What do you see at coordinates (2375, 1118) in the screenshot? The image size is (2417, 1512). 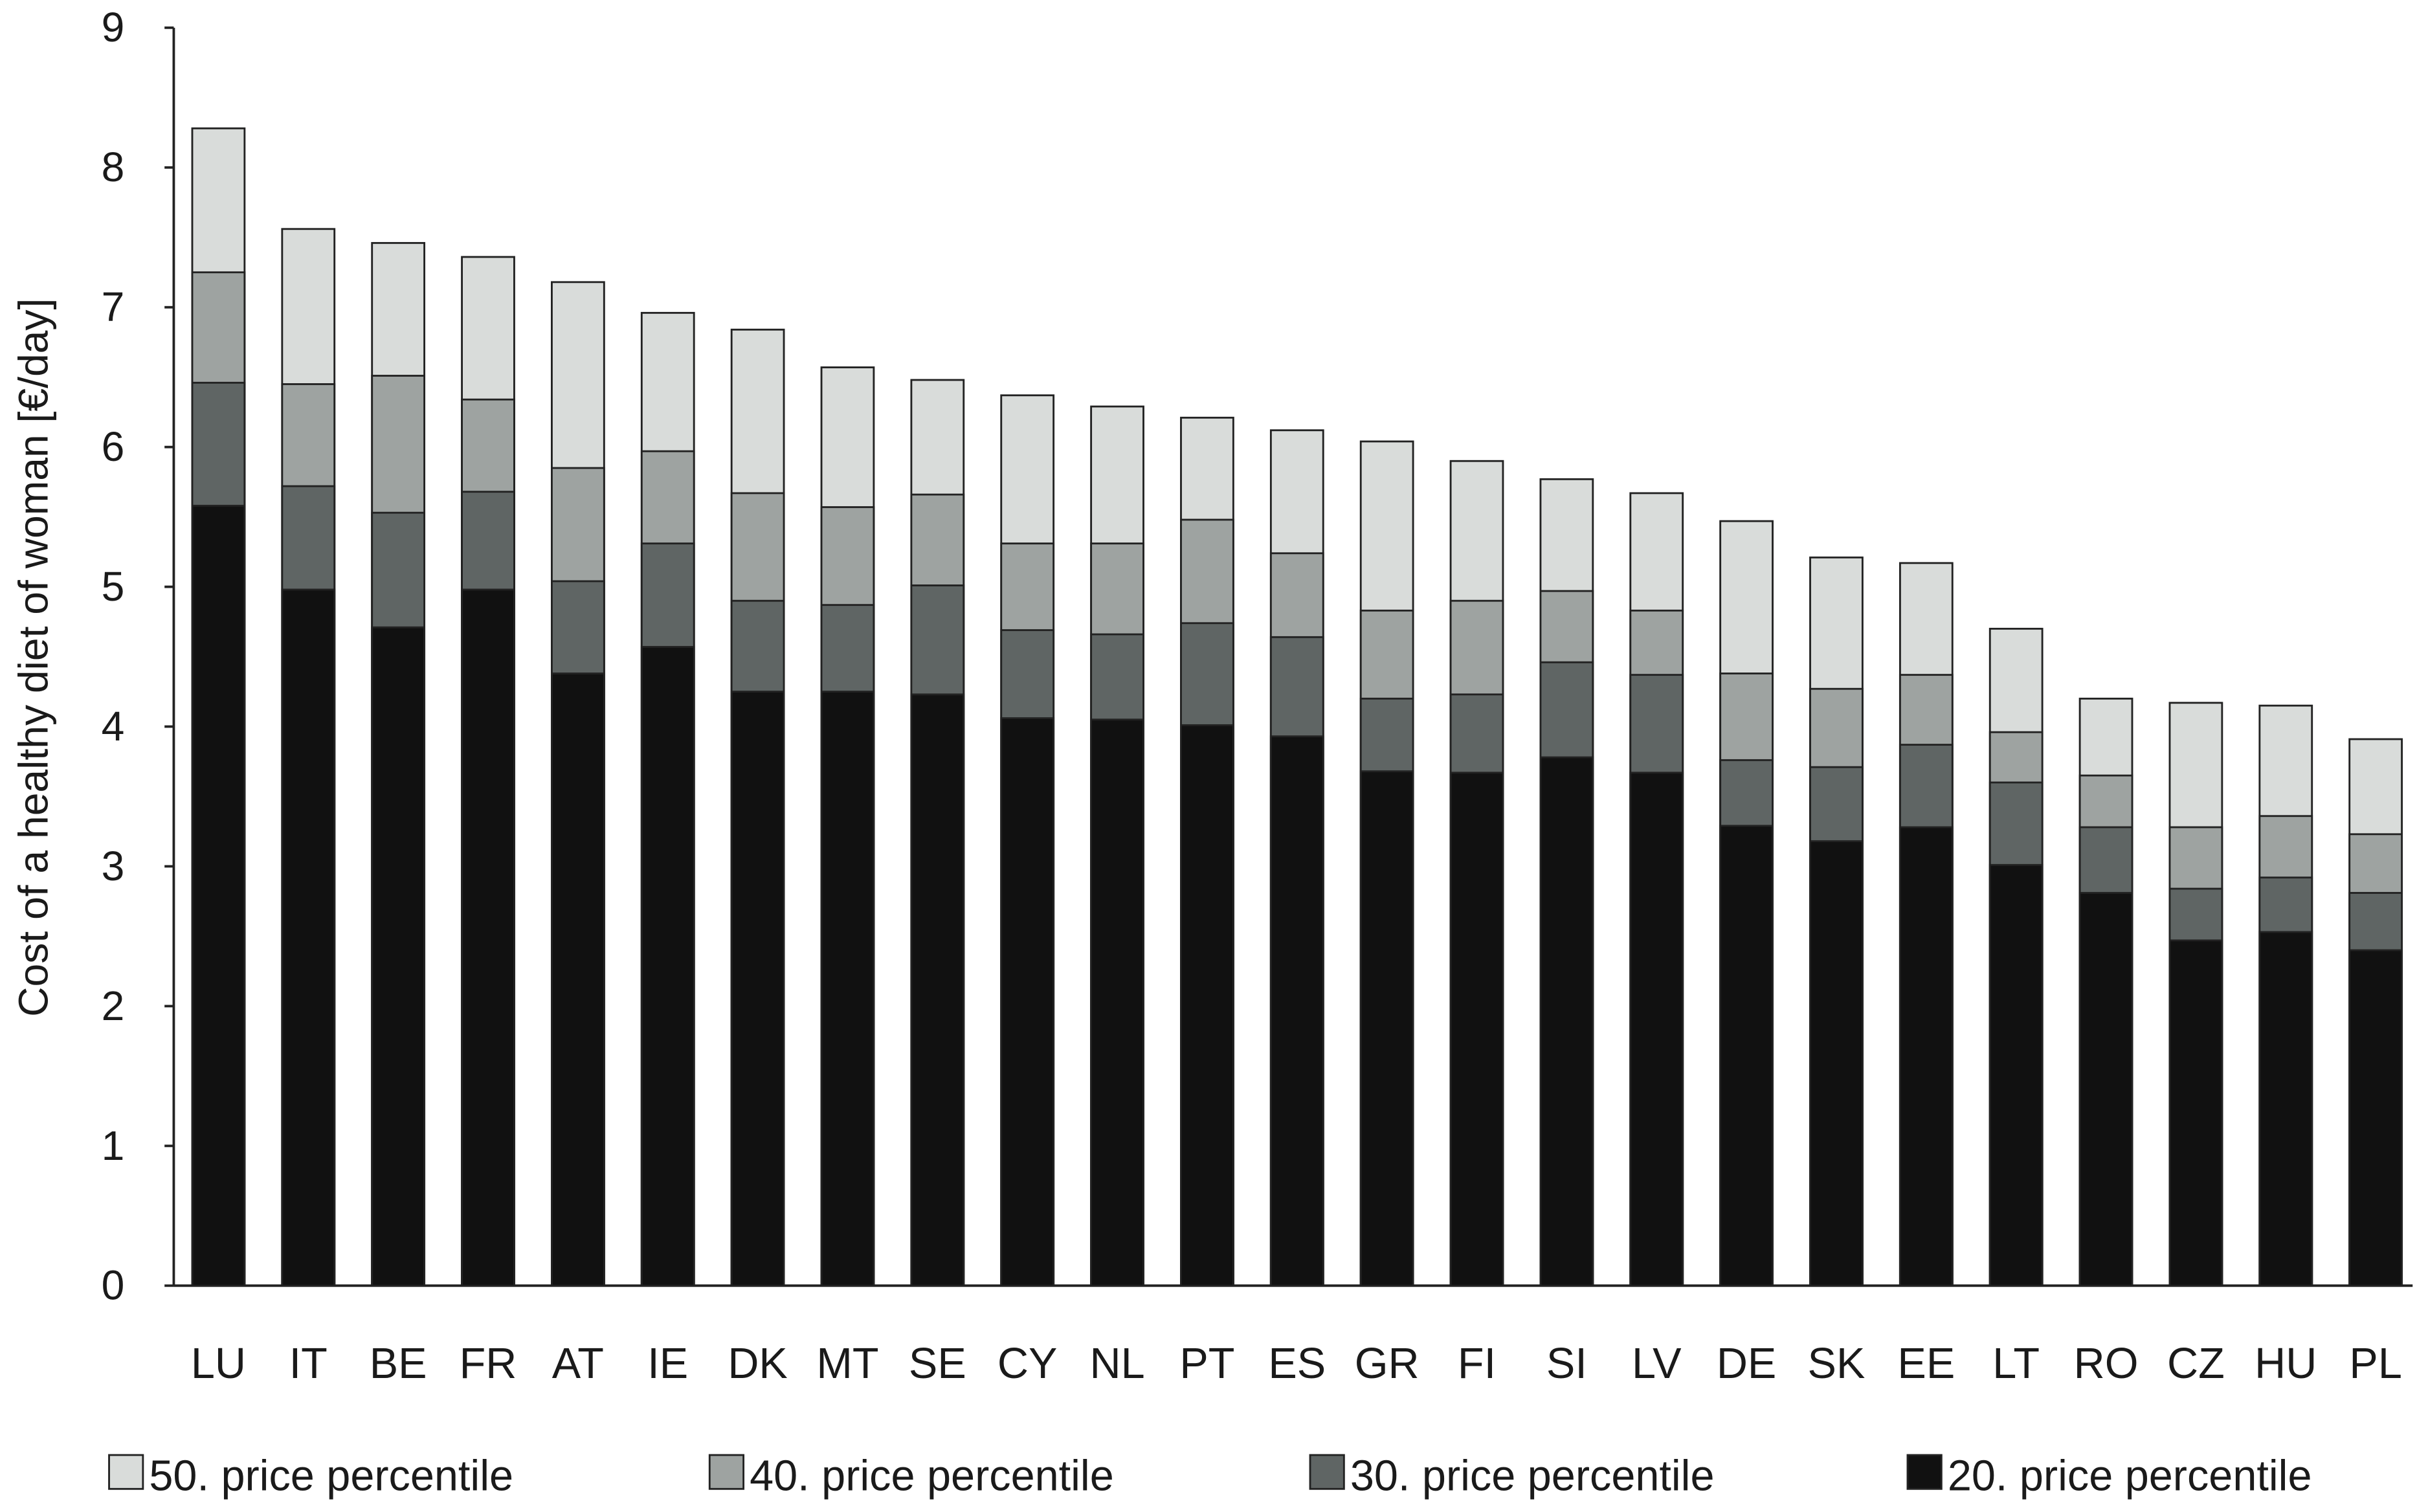 I see `bar-PL-20-percentile` at bounding box center [2375, 1118].